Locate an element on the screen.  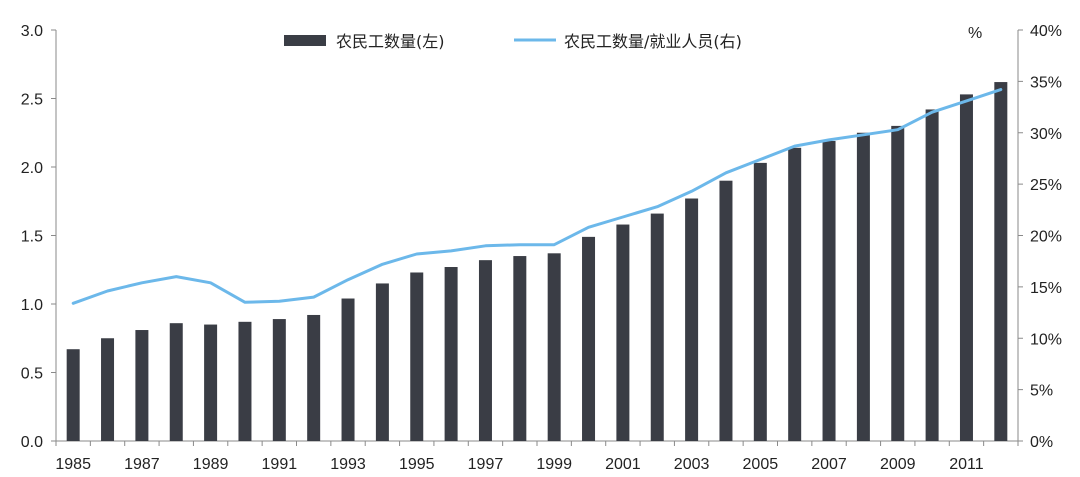
right-axis-tick-label: 40% is located at coordinates (1046, 31).